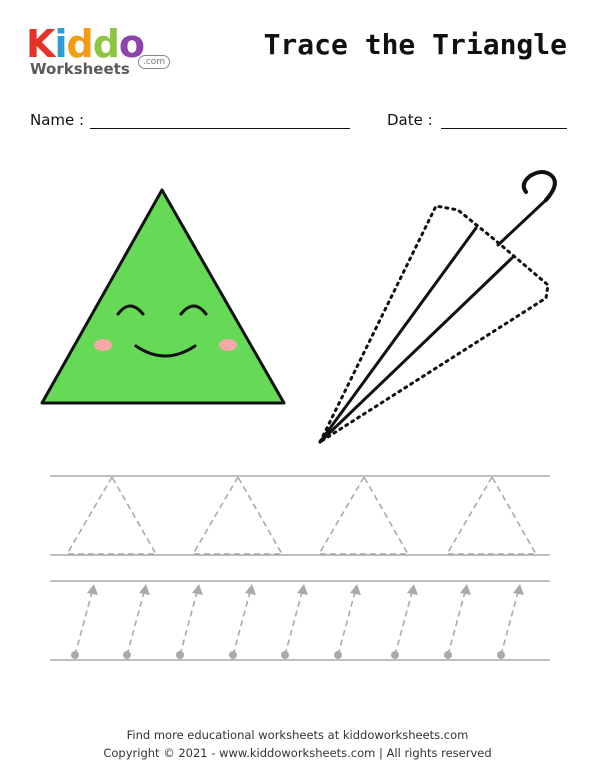 This screenshot has height=770, width=595. I want to click on kiddo-worksheets-logo: Kiddo Worksheets .com, so click(101, 54).